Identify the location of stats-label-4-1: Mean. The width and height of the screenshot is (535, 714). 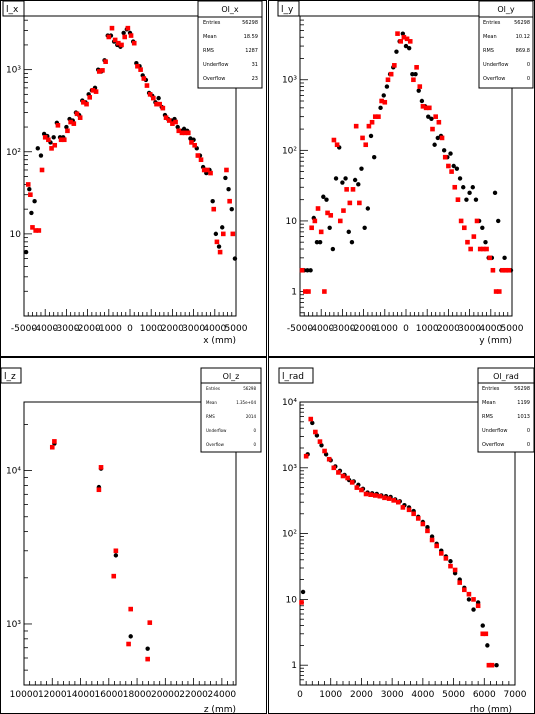
(489, 403).